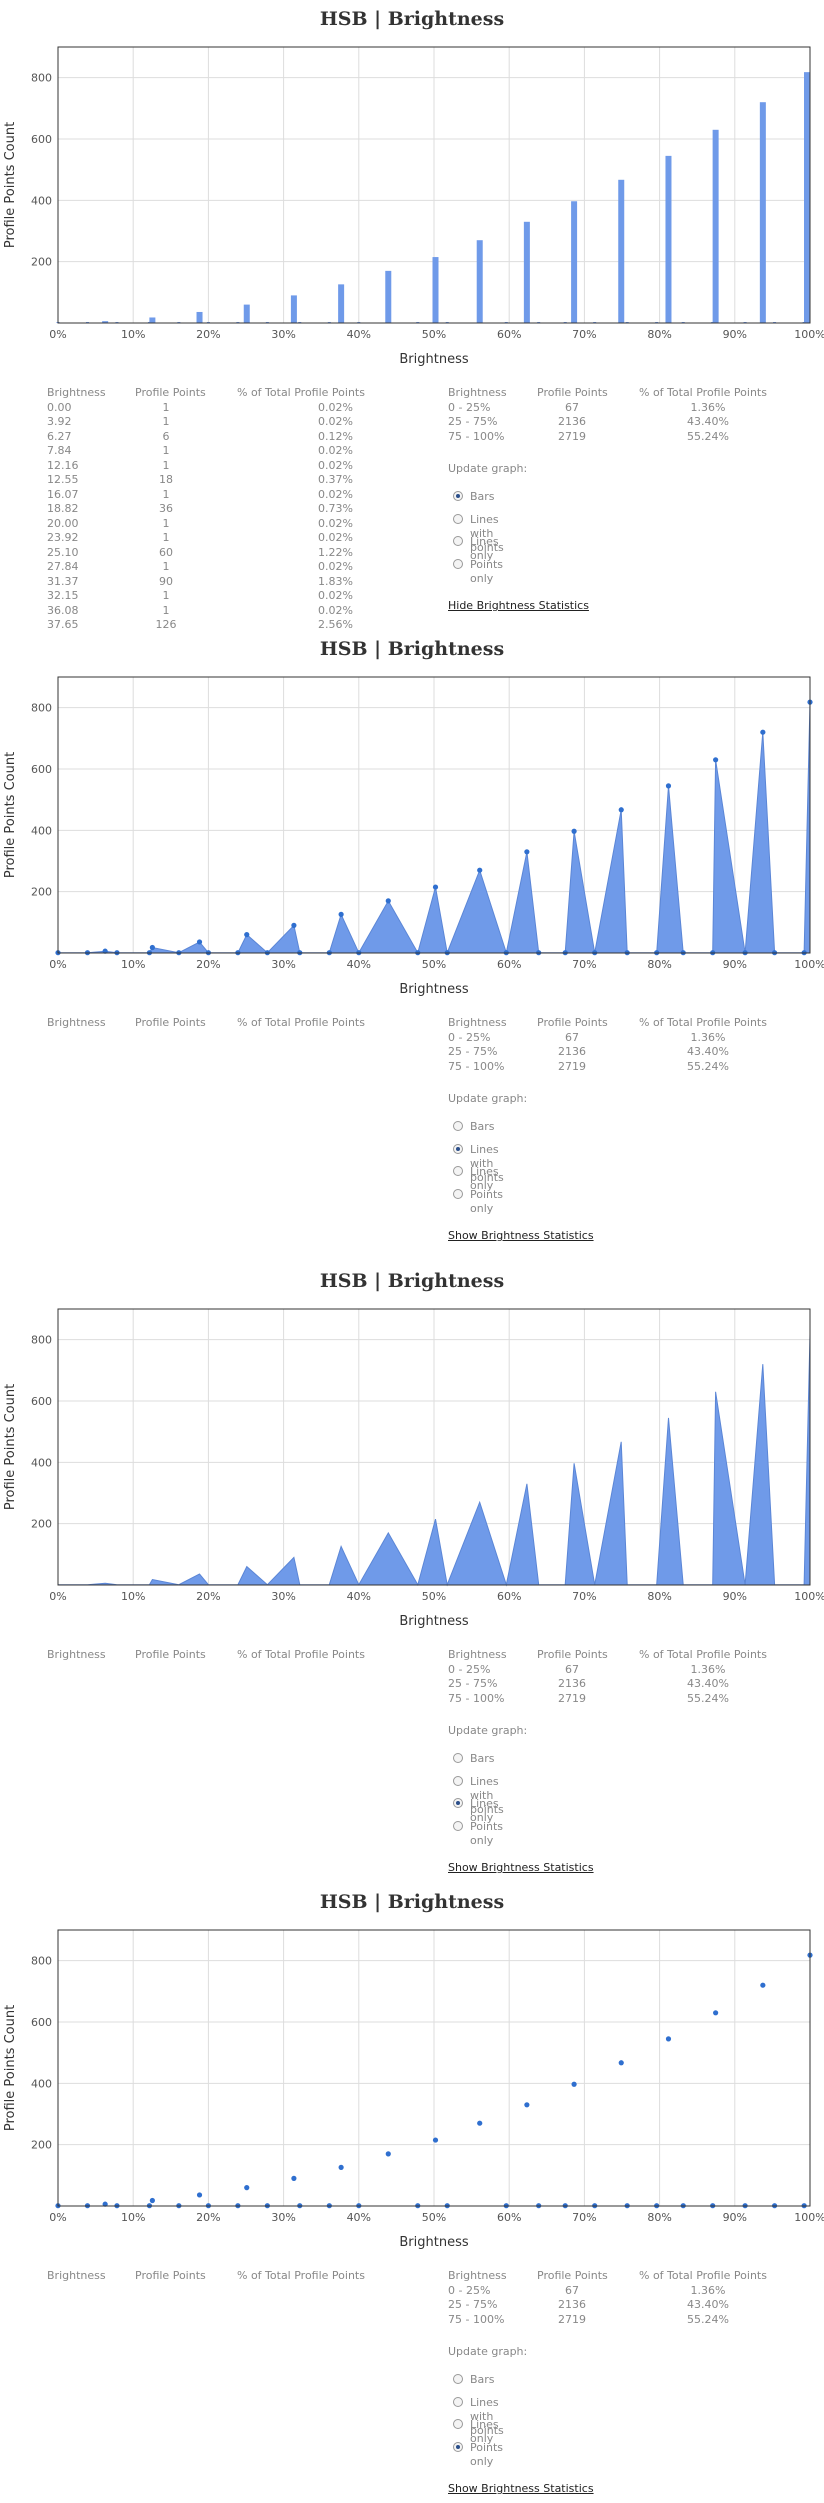 The height and width of the screenshot is (2503, 824). I want to click on x-tick-label: 90%, so click(735, 2217).